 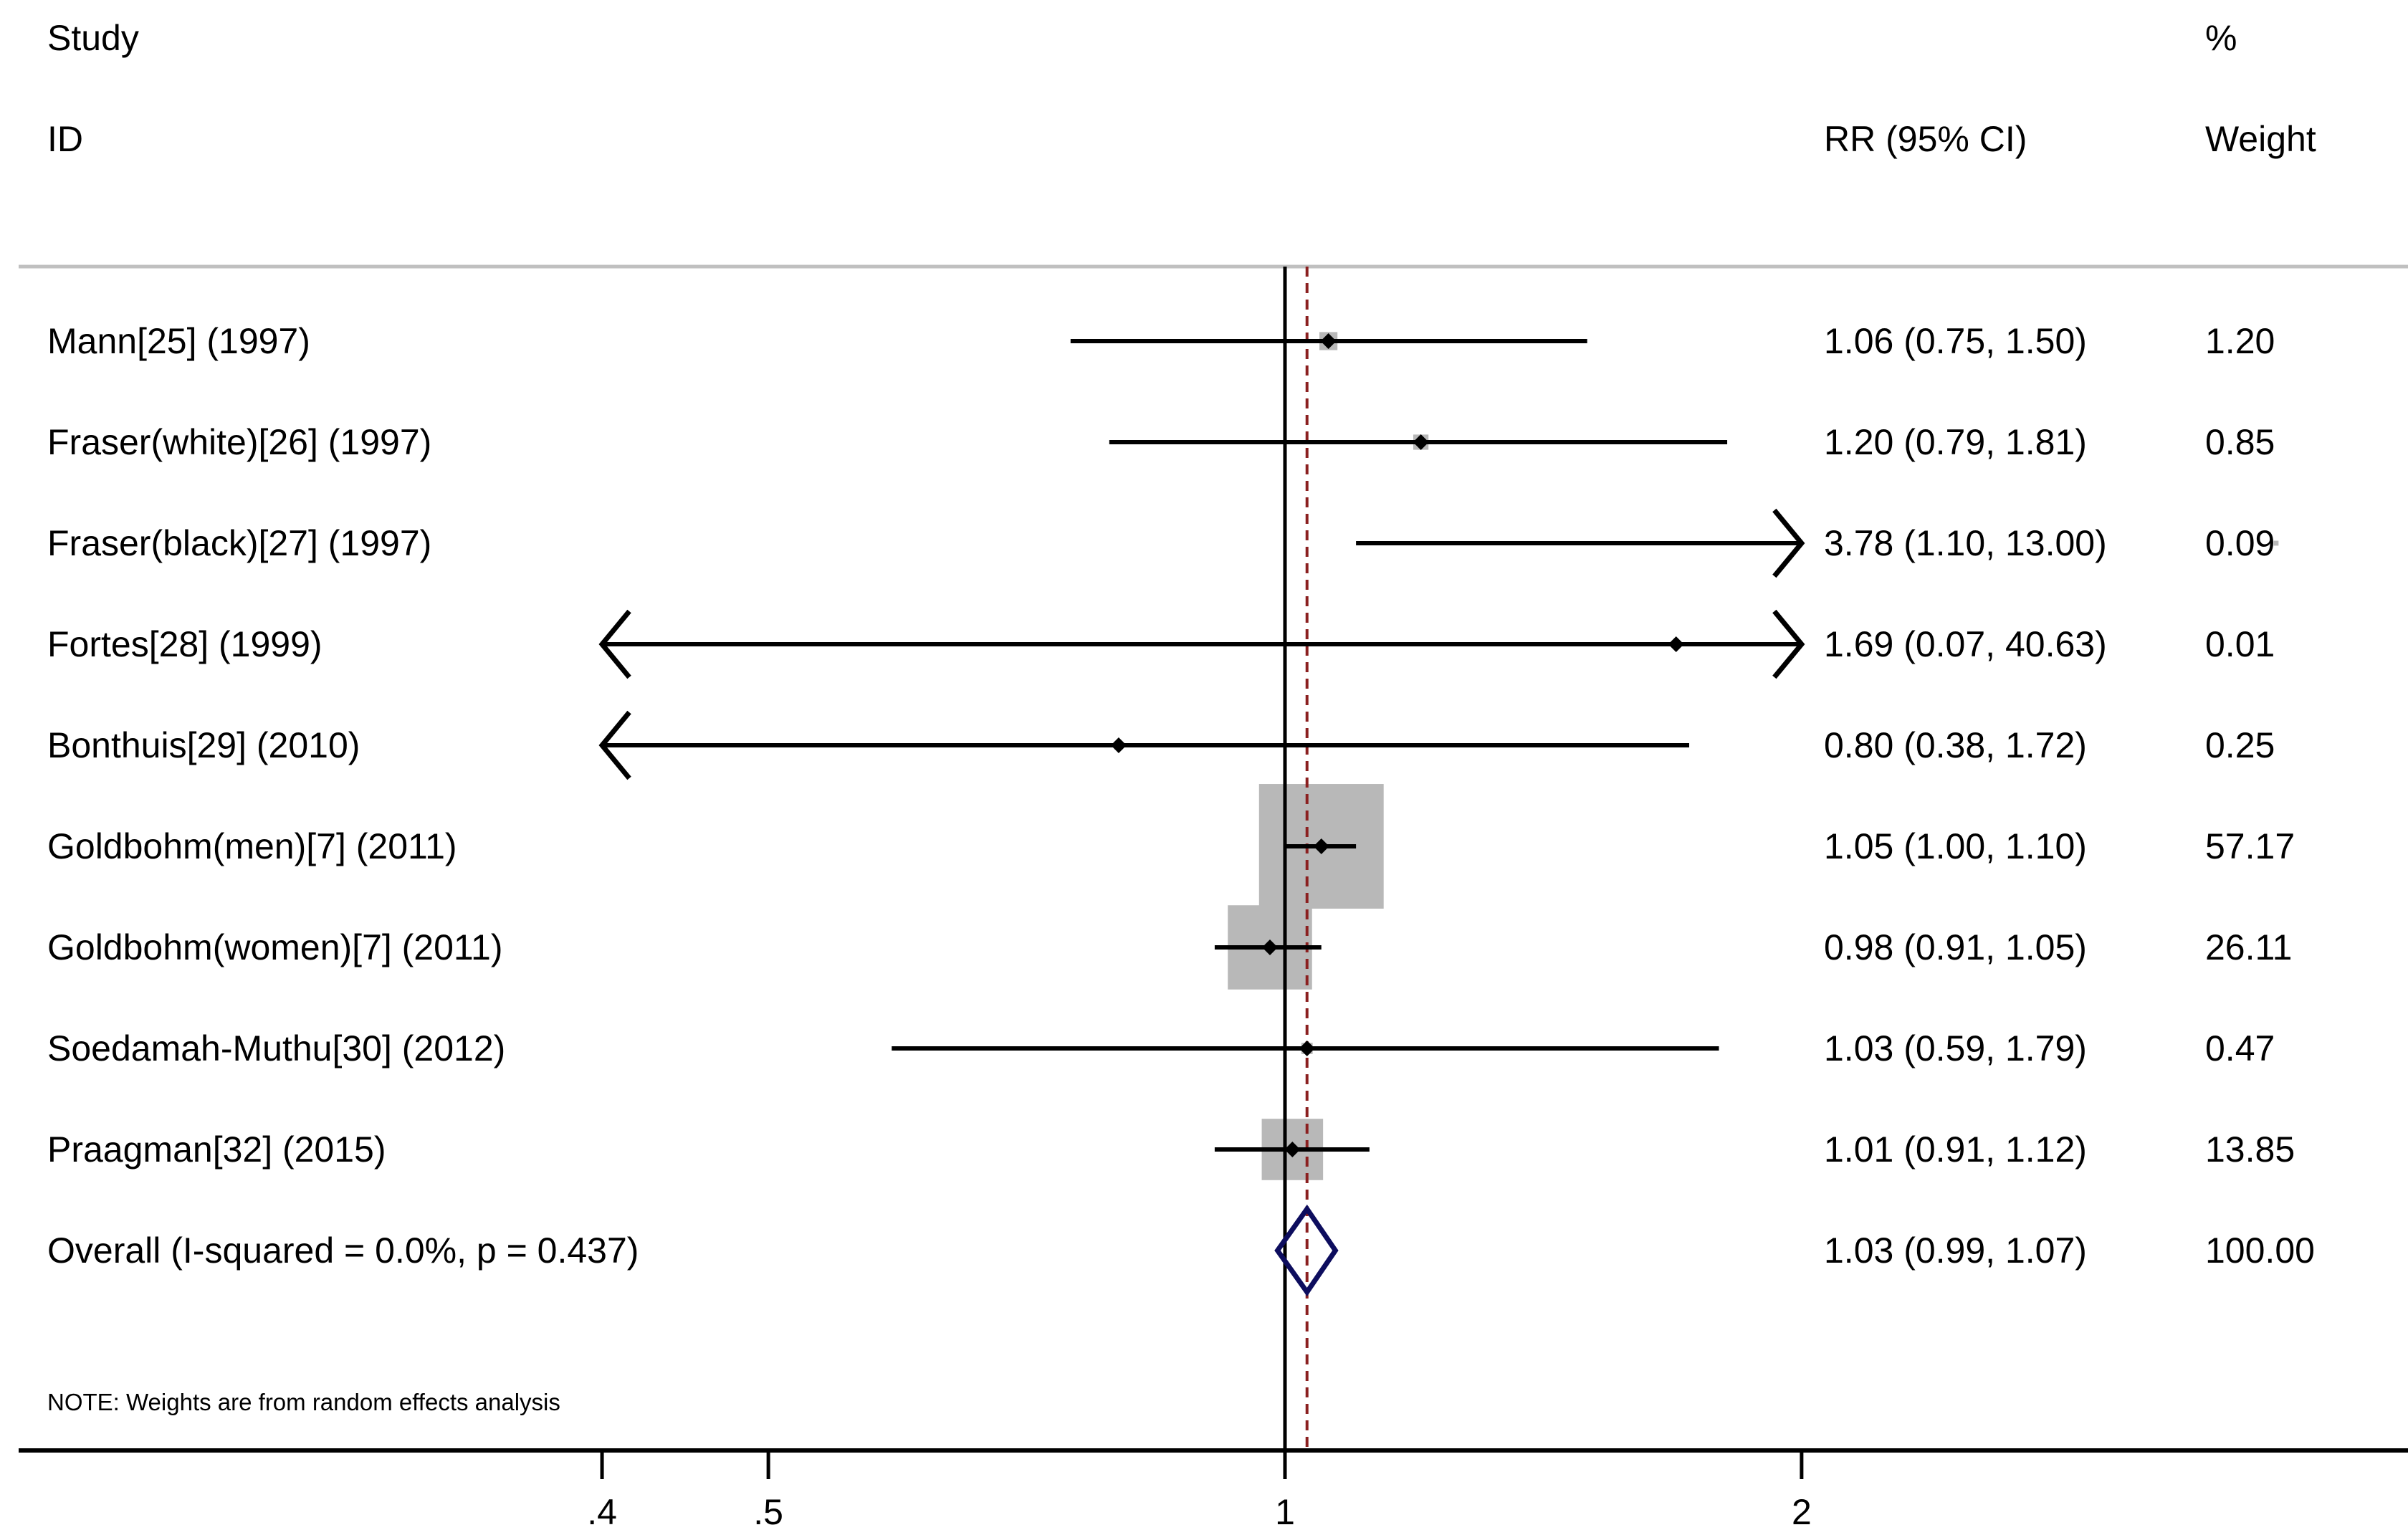 I want to click on effect-size: 0.98 (0.91, 1.05), so click(x=1955, y=947).